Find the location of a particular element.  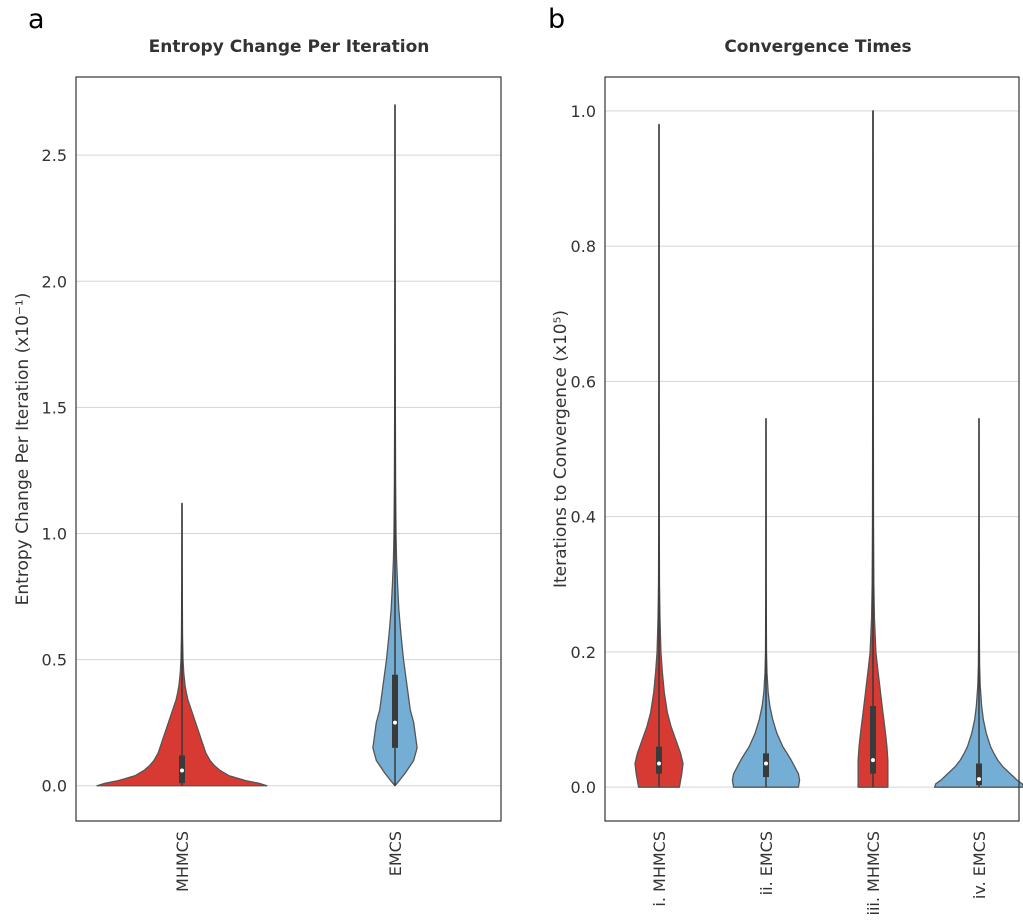

panel-a-y-tick-label: 0.5 is located at coordinates (54, 660).